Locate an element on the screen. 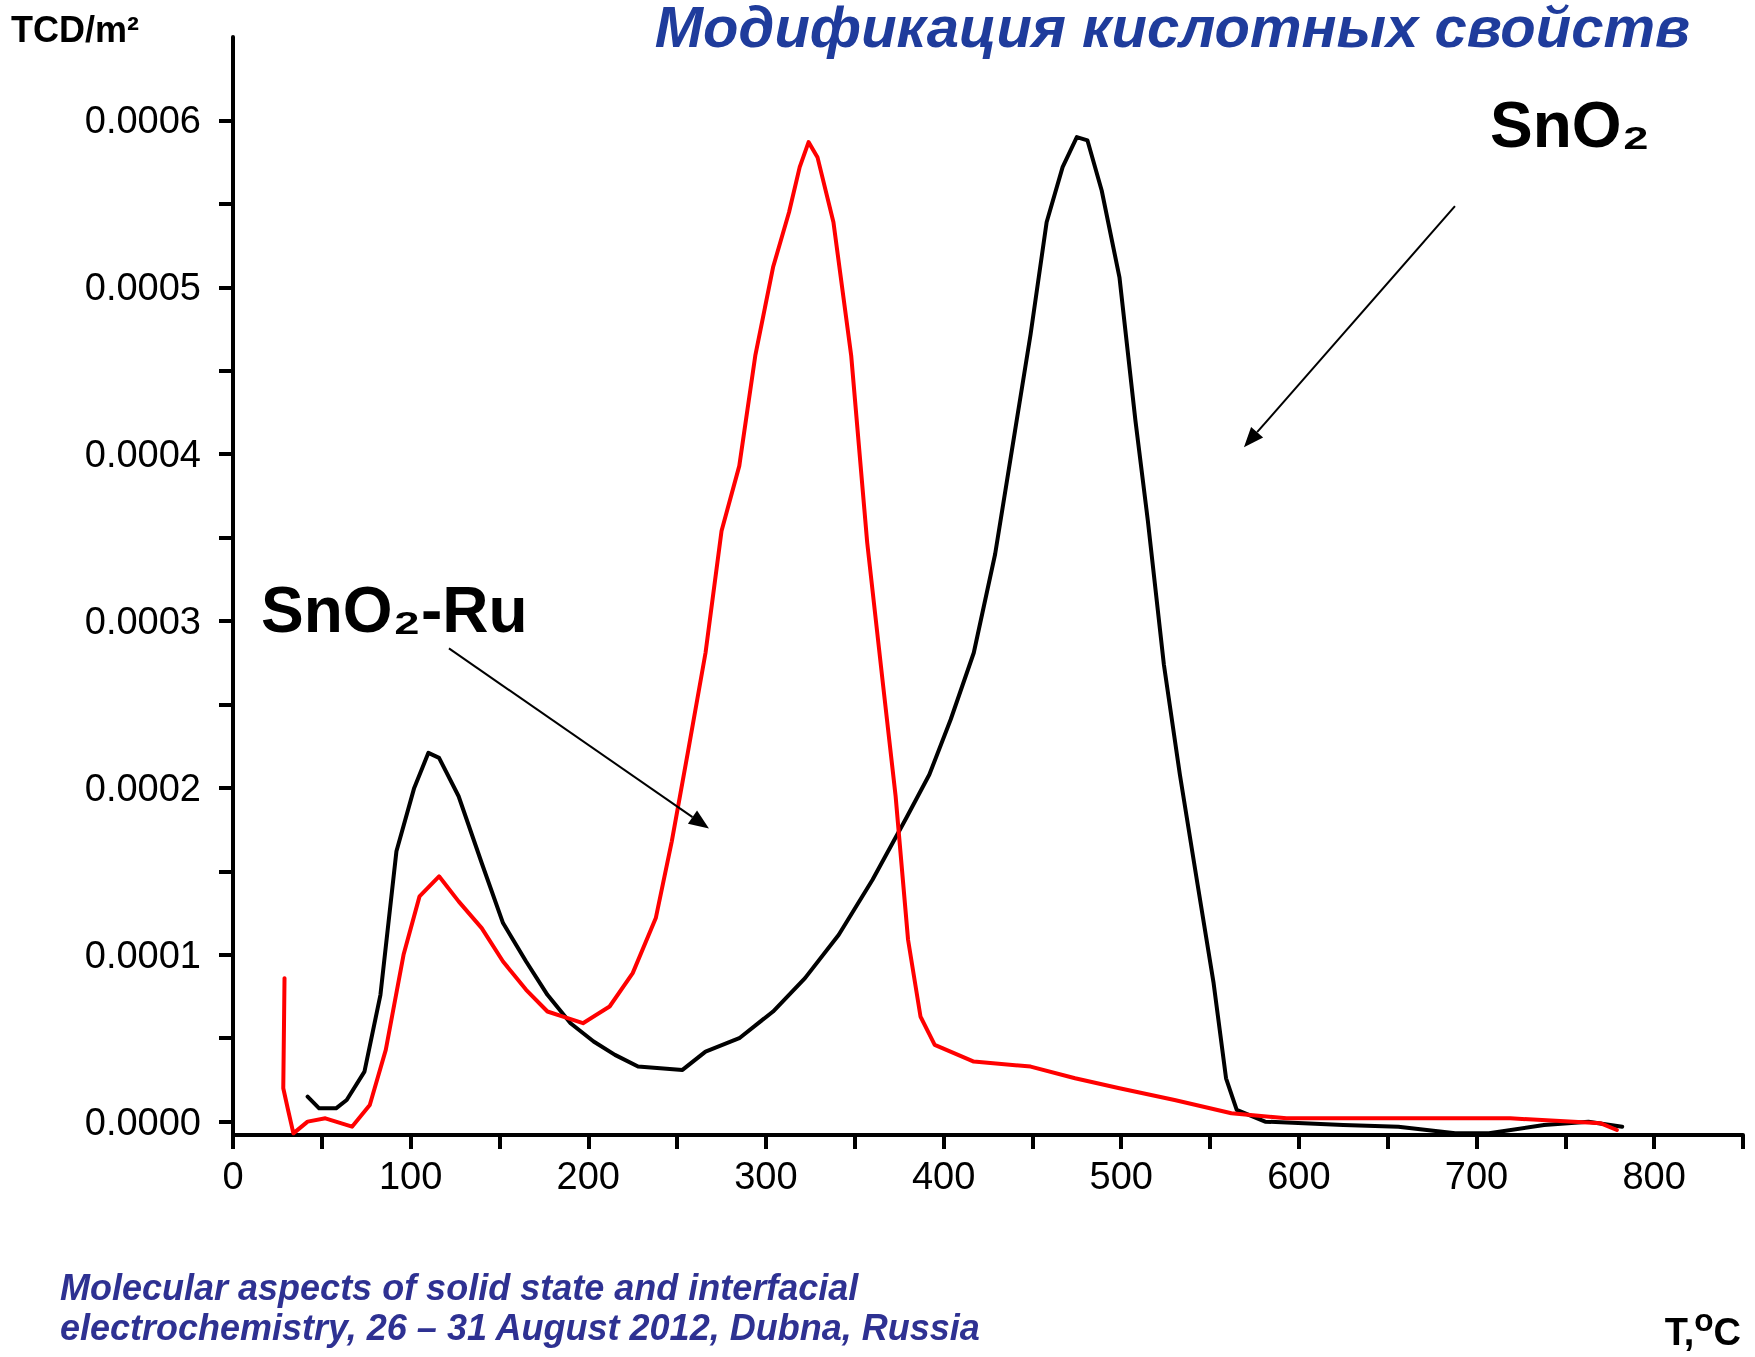  x-tick-label: 0 is located at coordinates (233, 1176).